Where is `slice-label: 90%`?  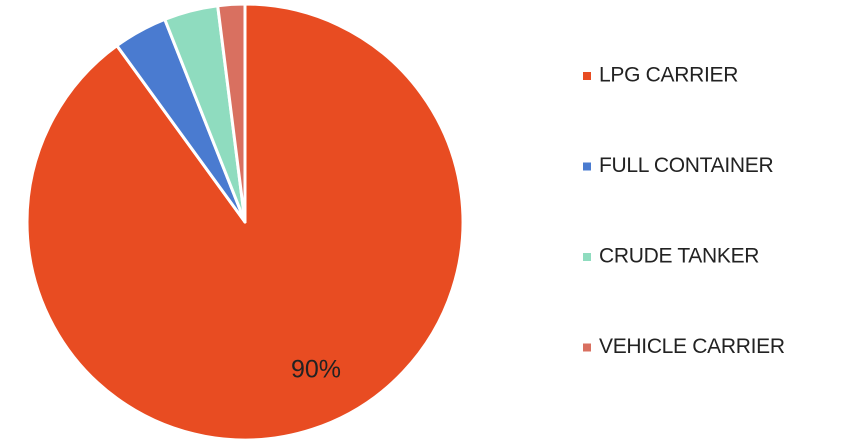 slice-label: 90% is located at coordinates (316, 370).